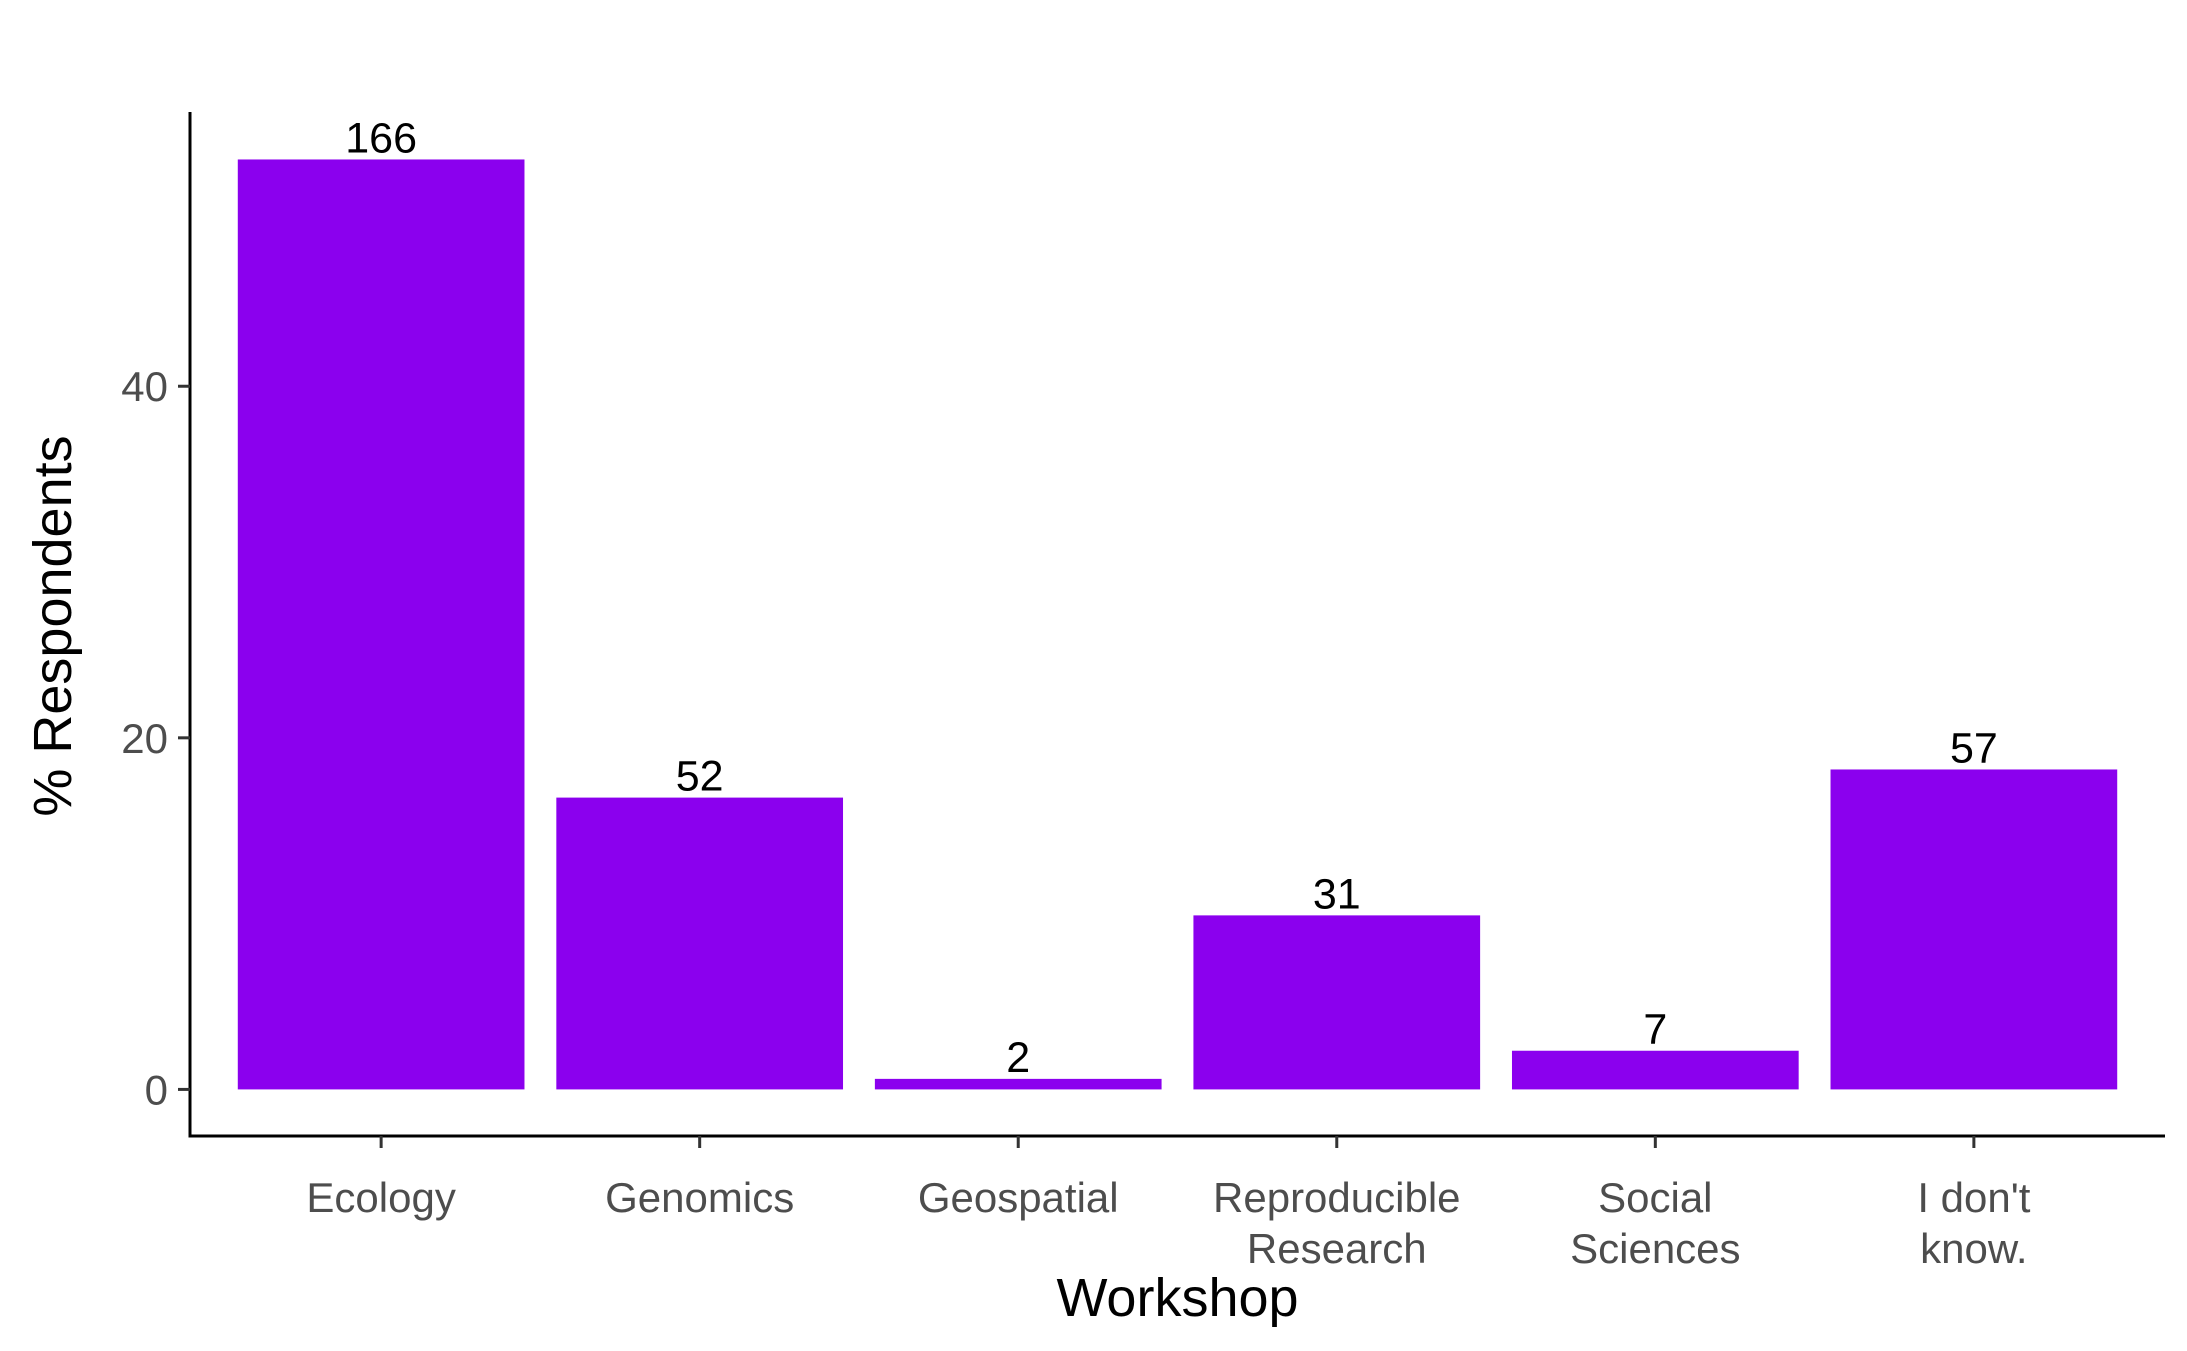 The width and height of the screenshot is (2187, 1351). What do you see at coordinates (1655, 1223) in the screenshot?
I see `x-tick-label-4: Social Sciences` at bounding box center [1655, 1223].